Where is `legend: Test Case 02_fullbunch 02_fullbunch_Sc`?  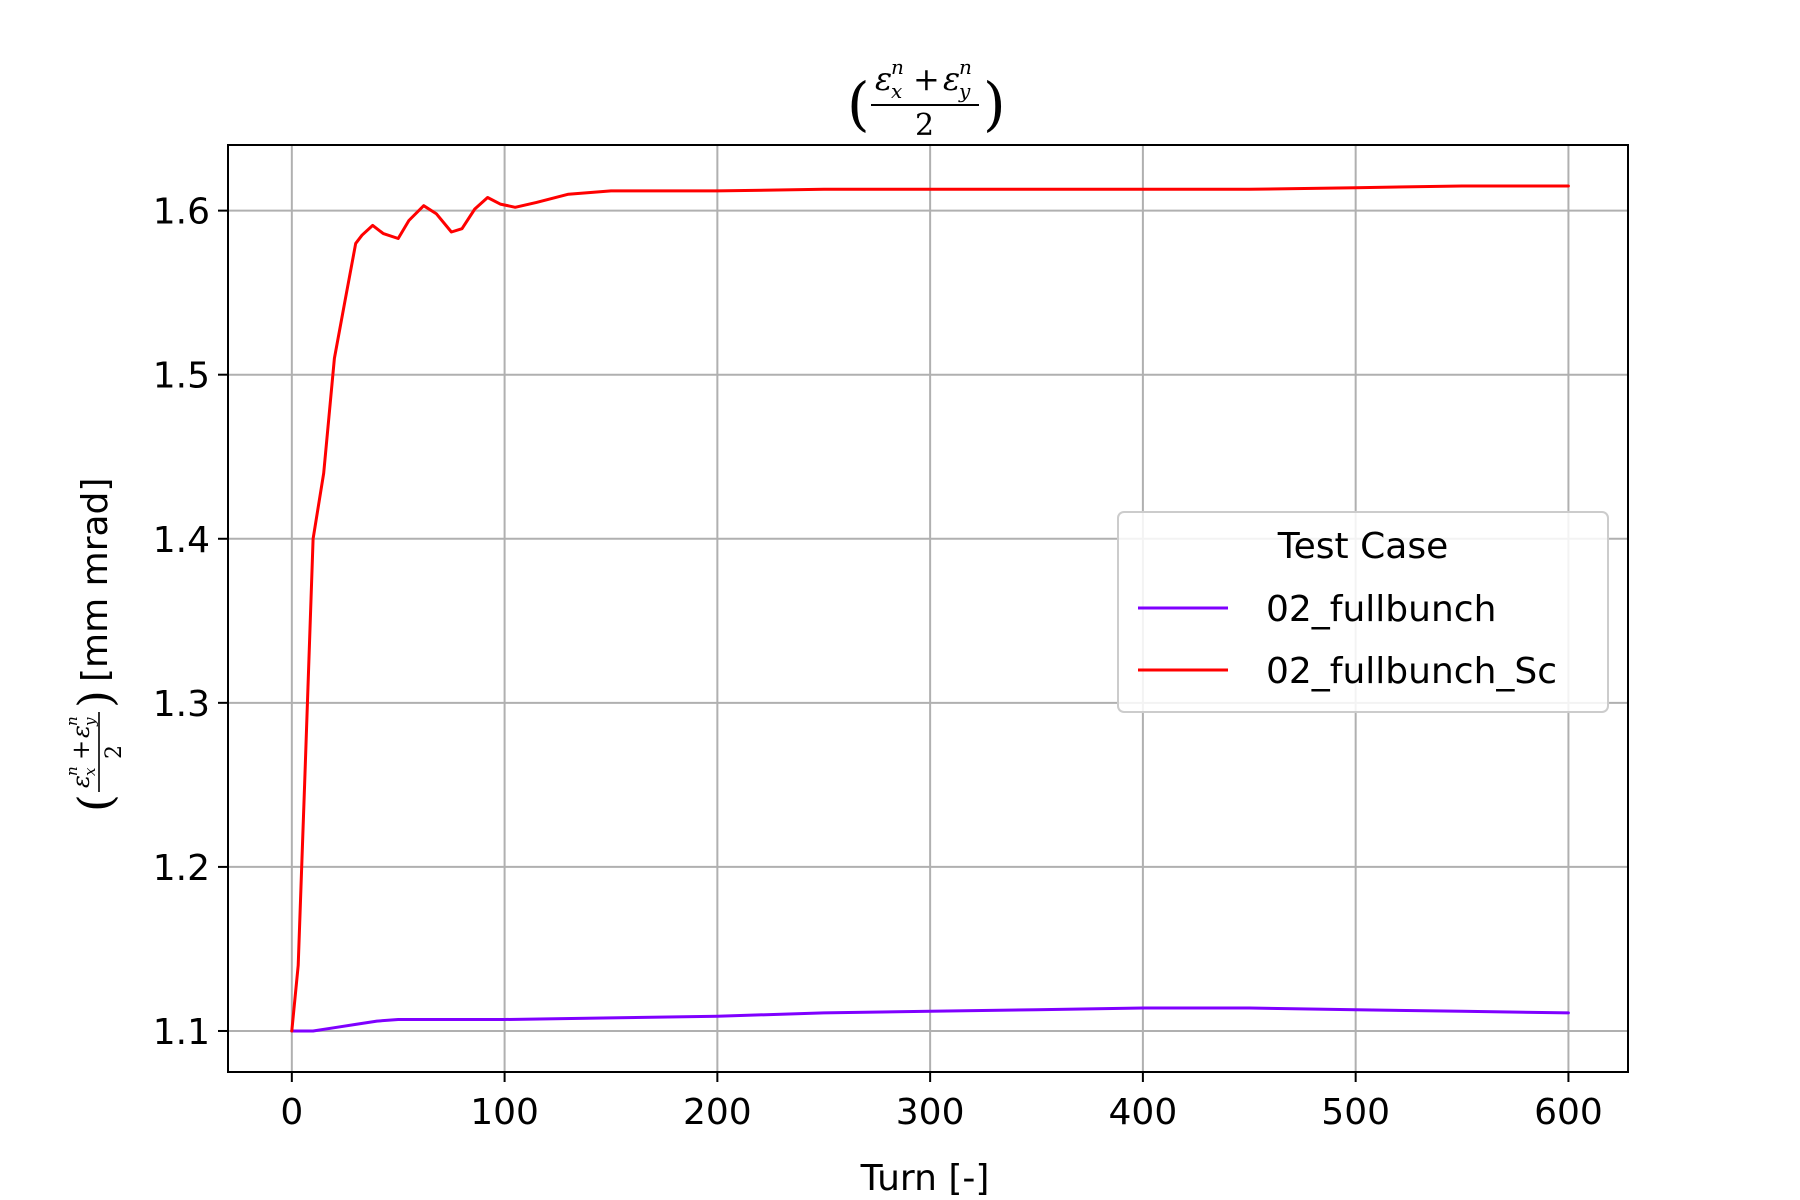 legend: Test Case 02_fullbunch 02_fullbunch_Sc is located at coordinates (1363, 612).